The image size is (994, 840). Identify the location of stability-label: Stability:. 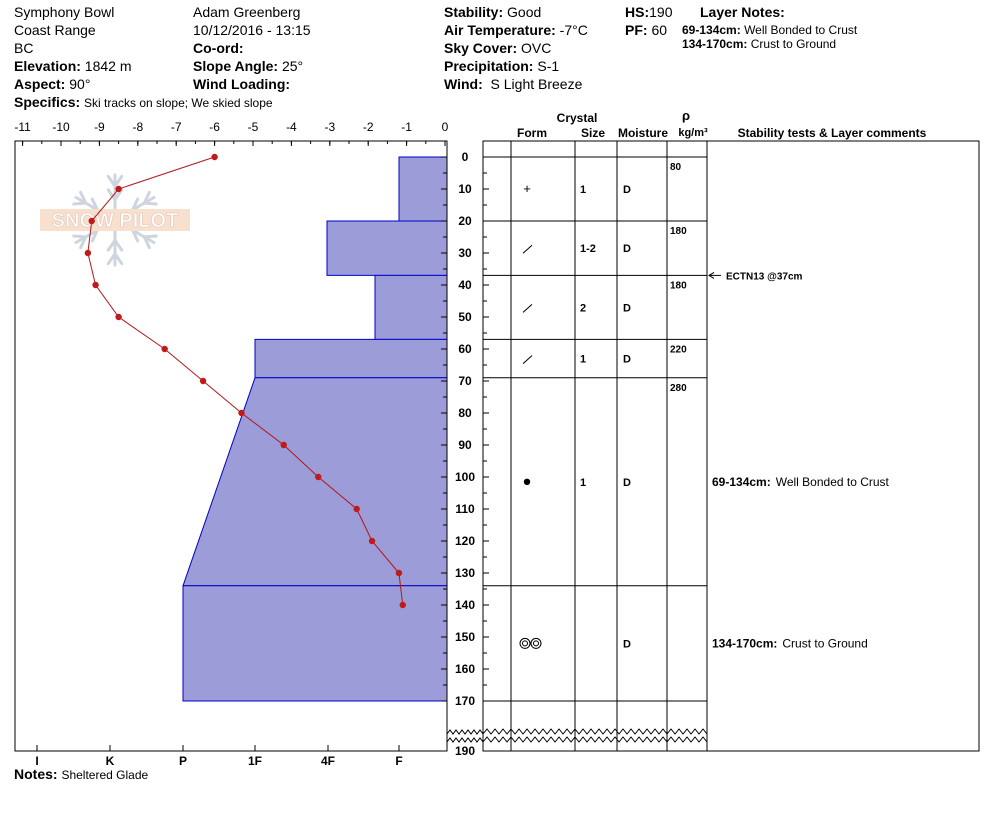
(474, 12).